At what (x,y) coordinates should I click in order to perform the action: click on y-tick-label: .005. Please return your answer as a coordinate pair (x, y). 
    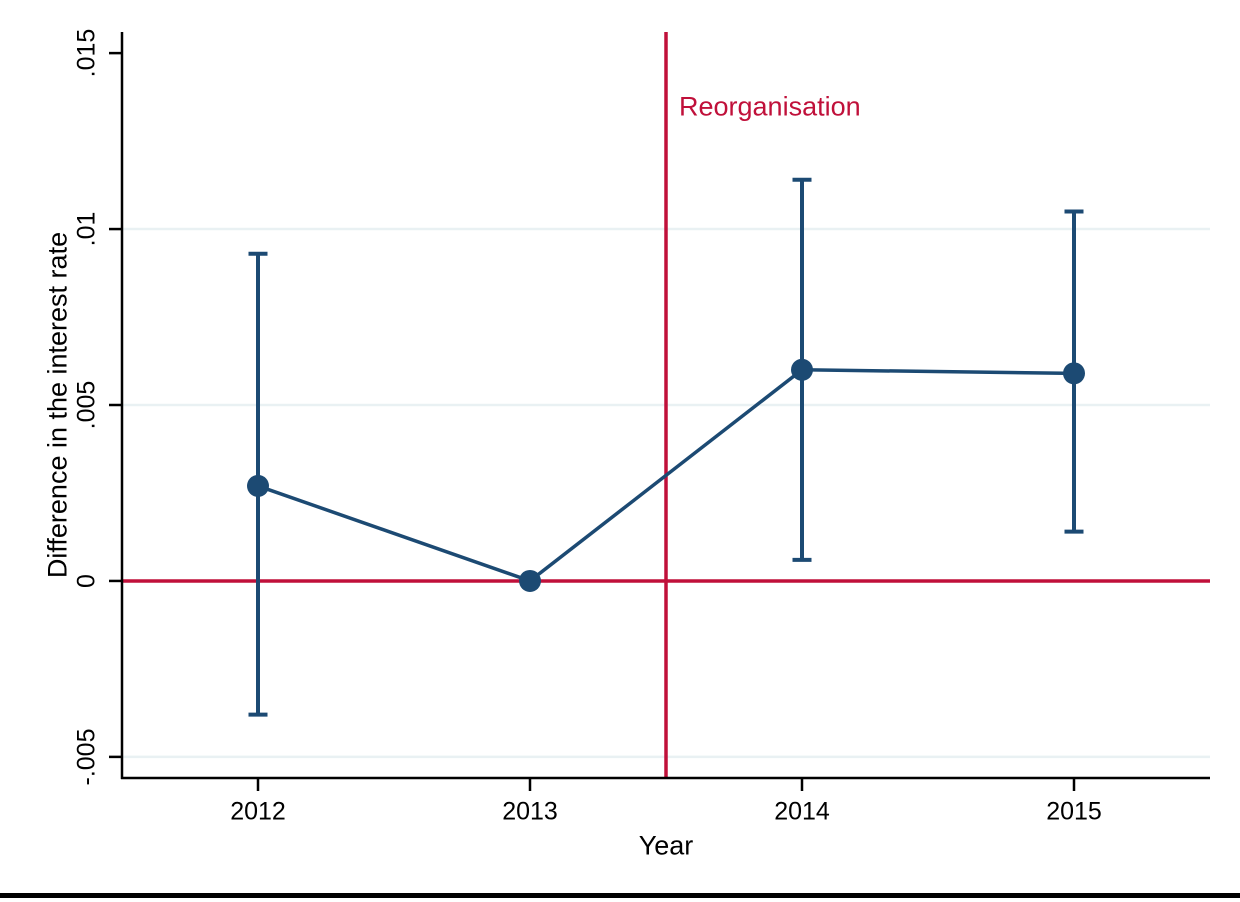
    Looking at the image, I should click on (86, 405).